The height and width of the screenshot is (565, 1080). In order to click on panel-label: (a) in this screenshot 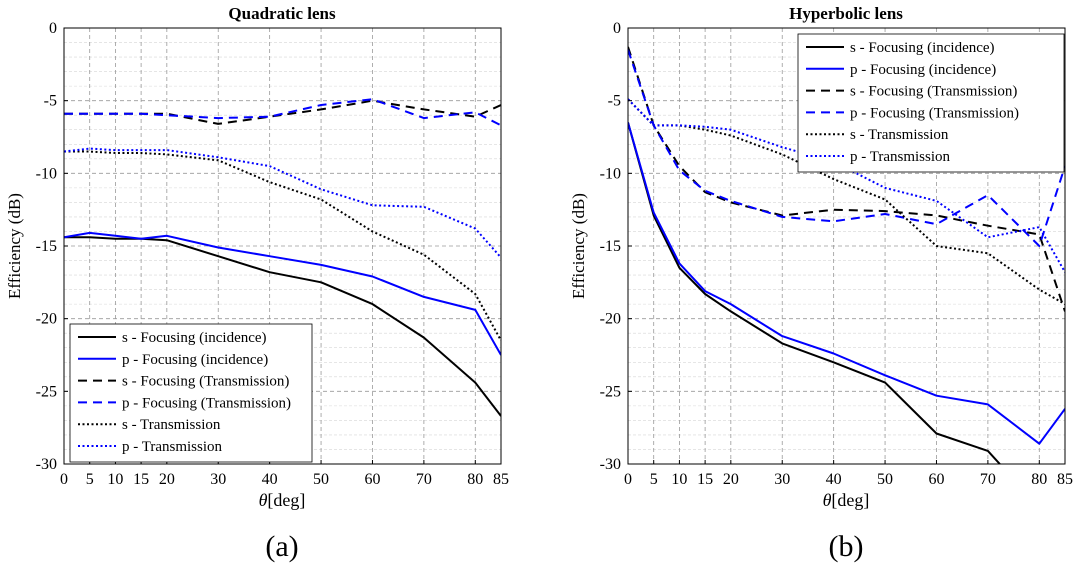, I will do `click(281, 546)`.